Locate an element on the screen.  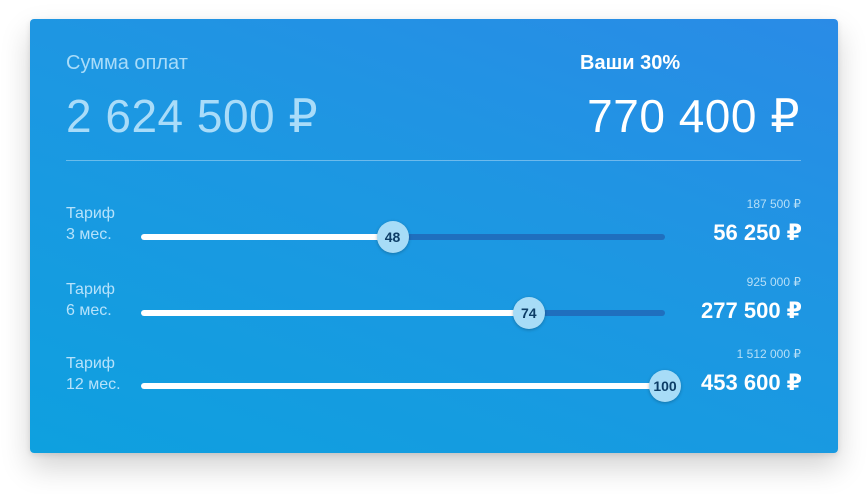
tariff-row-3m: Тариф 3 мес. 48 187 500 ₽ 56 250 ₽ is located at coordinates (434, 230).